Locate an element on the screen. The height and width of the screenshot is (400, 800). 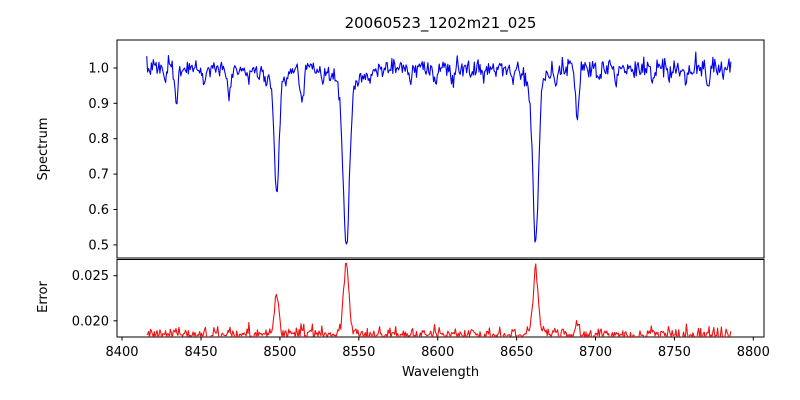
spectrum-y-axis-label: Spectrum is located at coordinates (43, 149).